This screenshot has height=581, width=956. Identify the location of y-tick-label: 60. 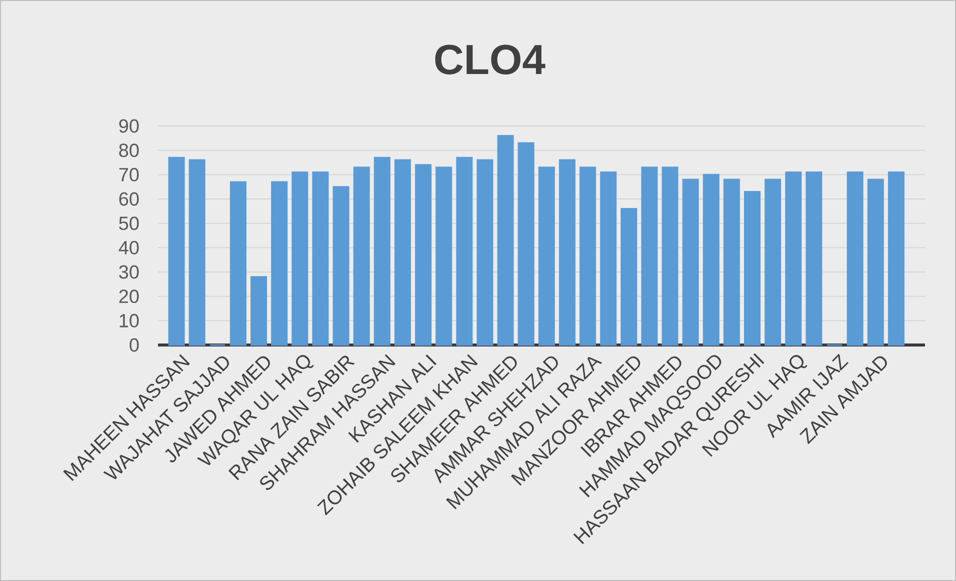
(129, 199).